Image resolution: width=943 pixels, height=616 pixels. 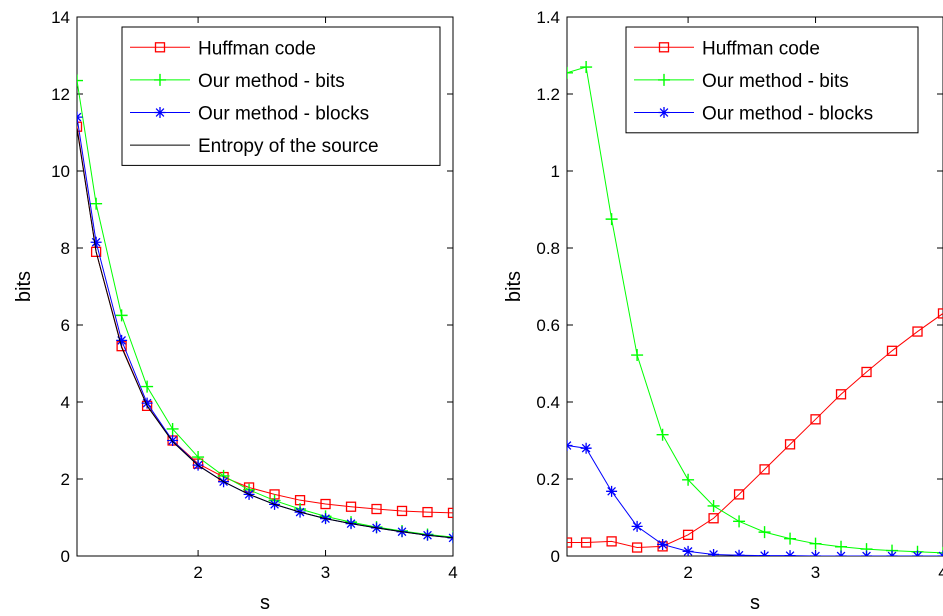 What do you see at coordinates (514, 286) in the screenshot?
I see `y-axis-label-2: bits` at bounding box center [514, 286].